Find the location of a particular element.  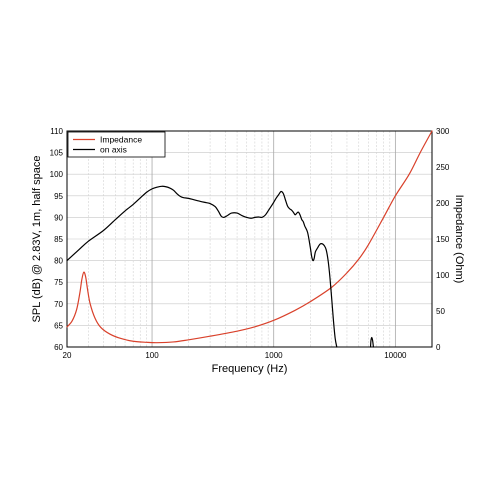

y2-tick-label: 100 is located at coordinates (443, 275).